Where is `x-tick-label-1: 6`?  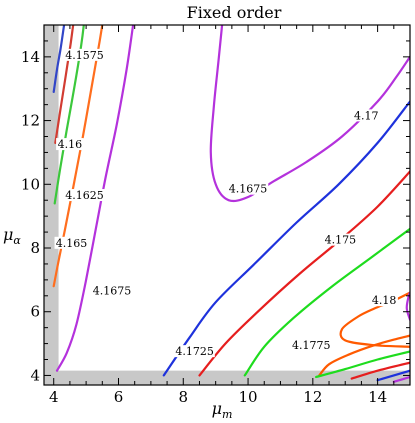
x-tick-label-1: 6 is located at coordinates (119, 397).